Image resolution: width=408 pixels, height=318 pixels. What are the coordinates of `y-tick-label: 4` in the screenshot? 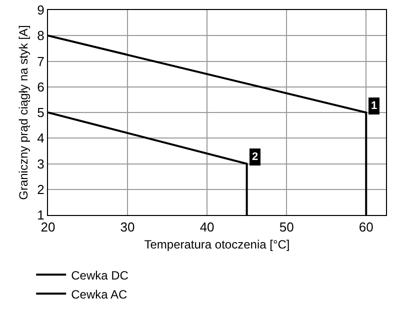 It's located at (40, 138).